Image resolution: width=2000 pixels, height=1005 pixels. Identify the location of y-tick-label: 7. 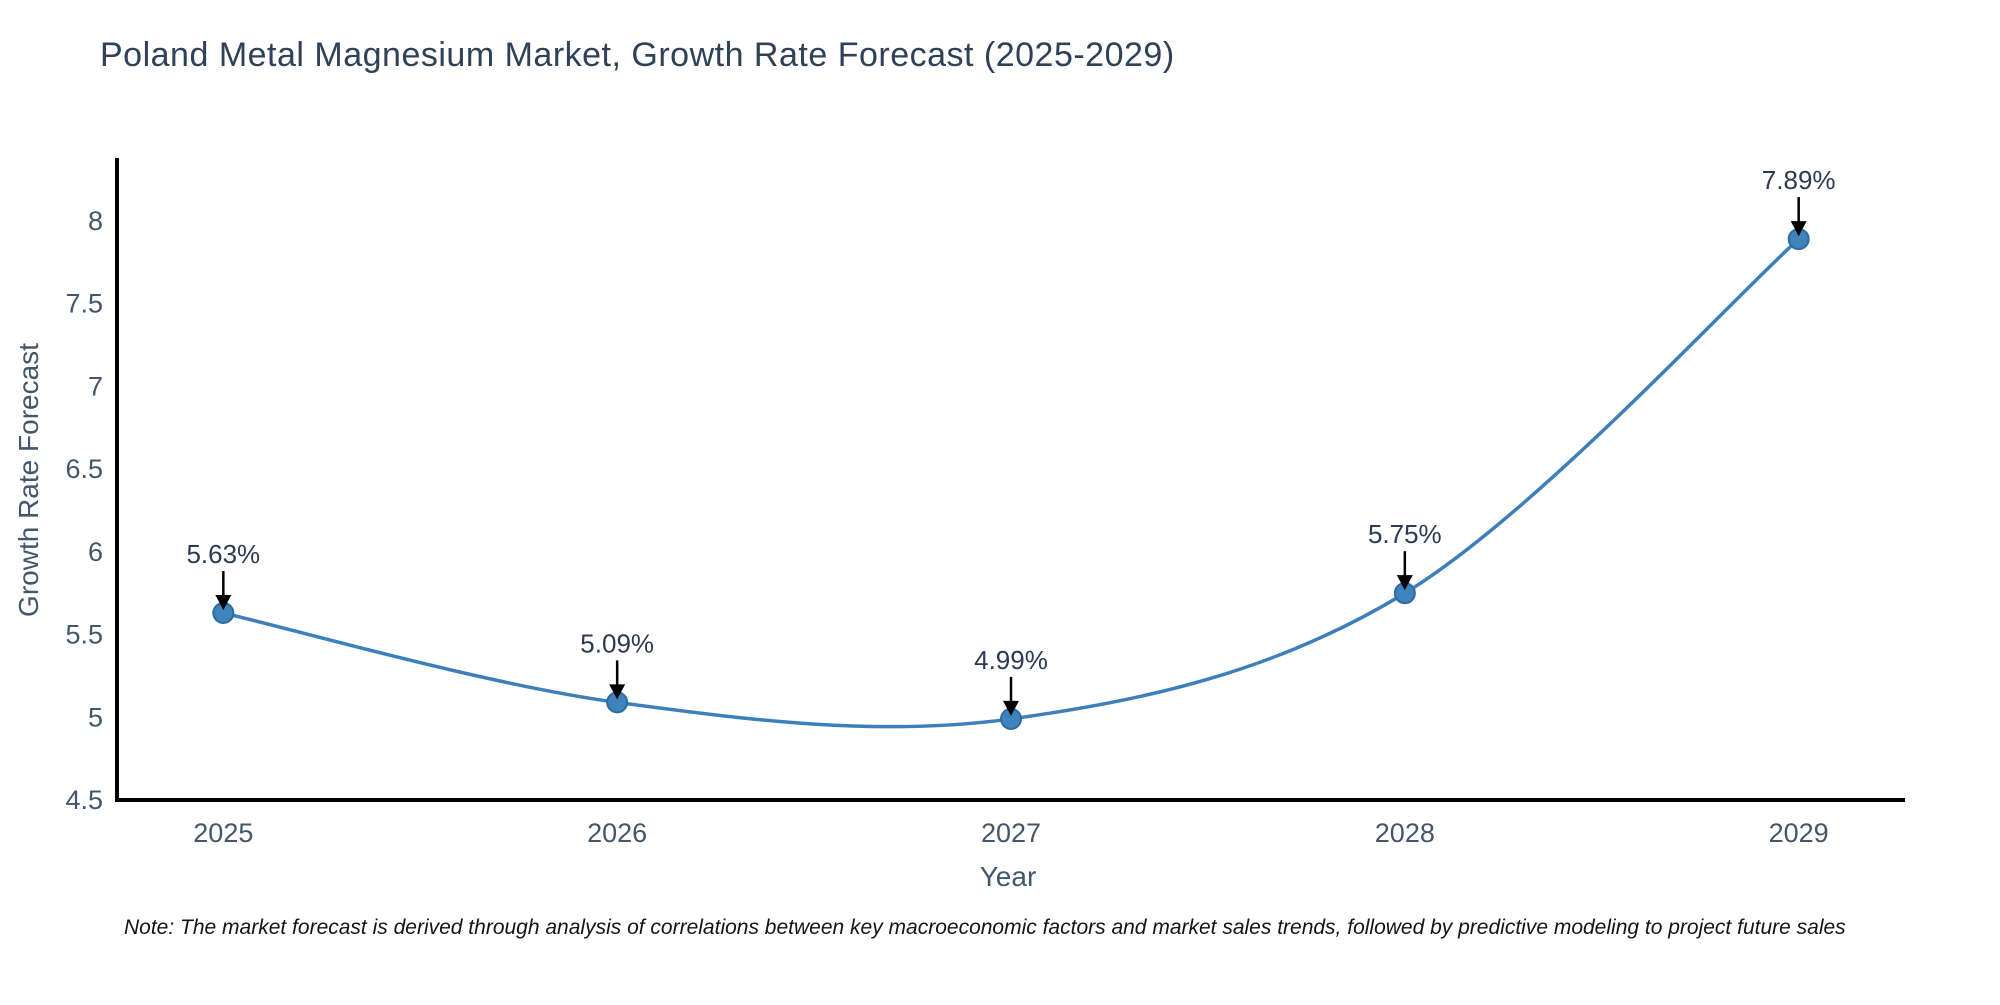
(95, 386).